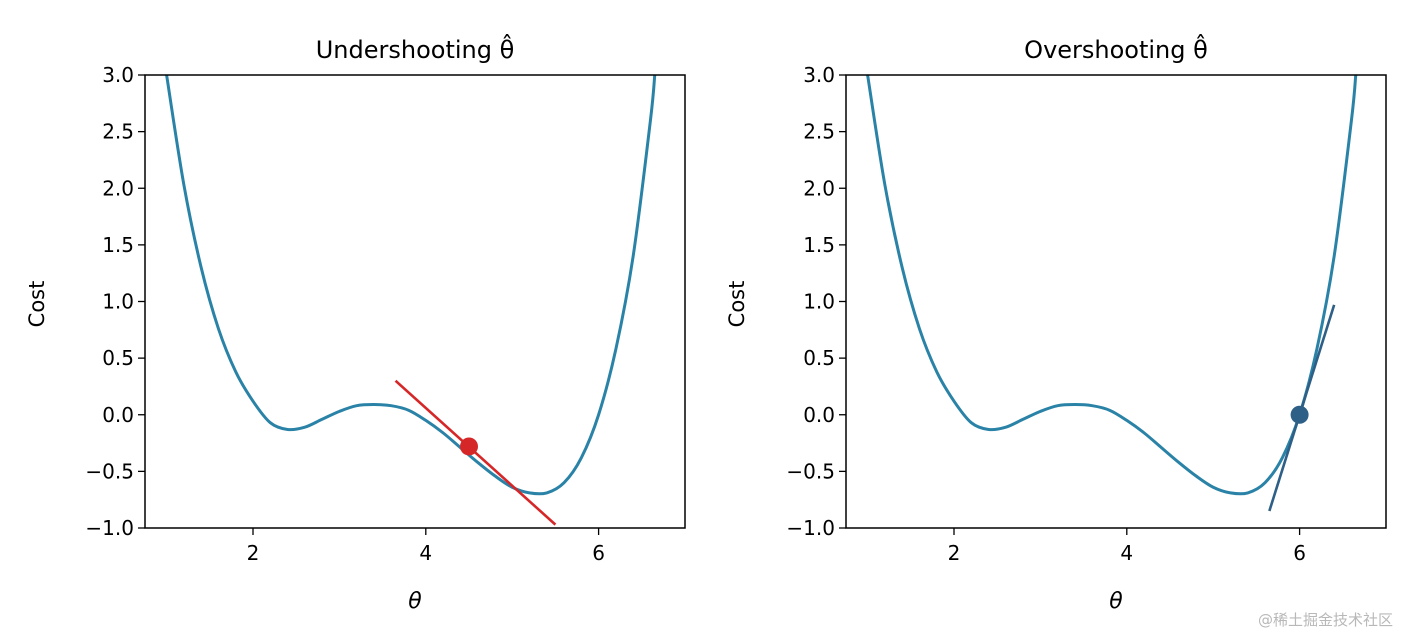 Image resolution: width=1405 pixels, height=640 pixels. I want to click on right-xlabel: θ, so click(1116, 601).